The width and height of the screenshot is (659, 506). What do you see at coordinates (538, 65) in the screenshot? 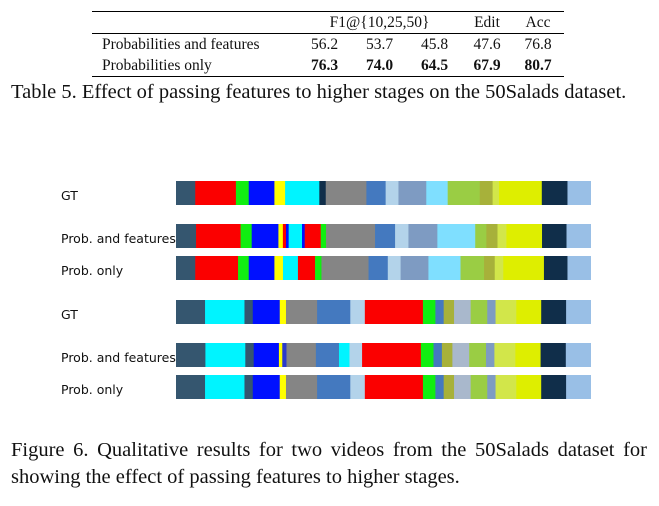
I see `cell-acc: 80.7` at bounding box center [538, 65].